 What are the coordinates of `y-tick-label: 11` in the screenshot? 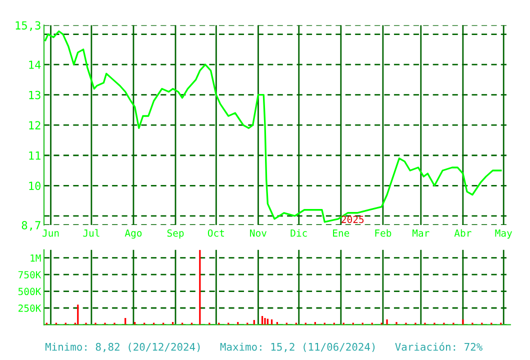 It's located at (34, 156).